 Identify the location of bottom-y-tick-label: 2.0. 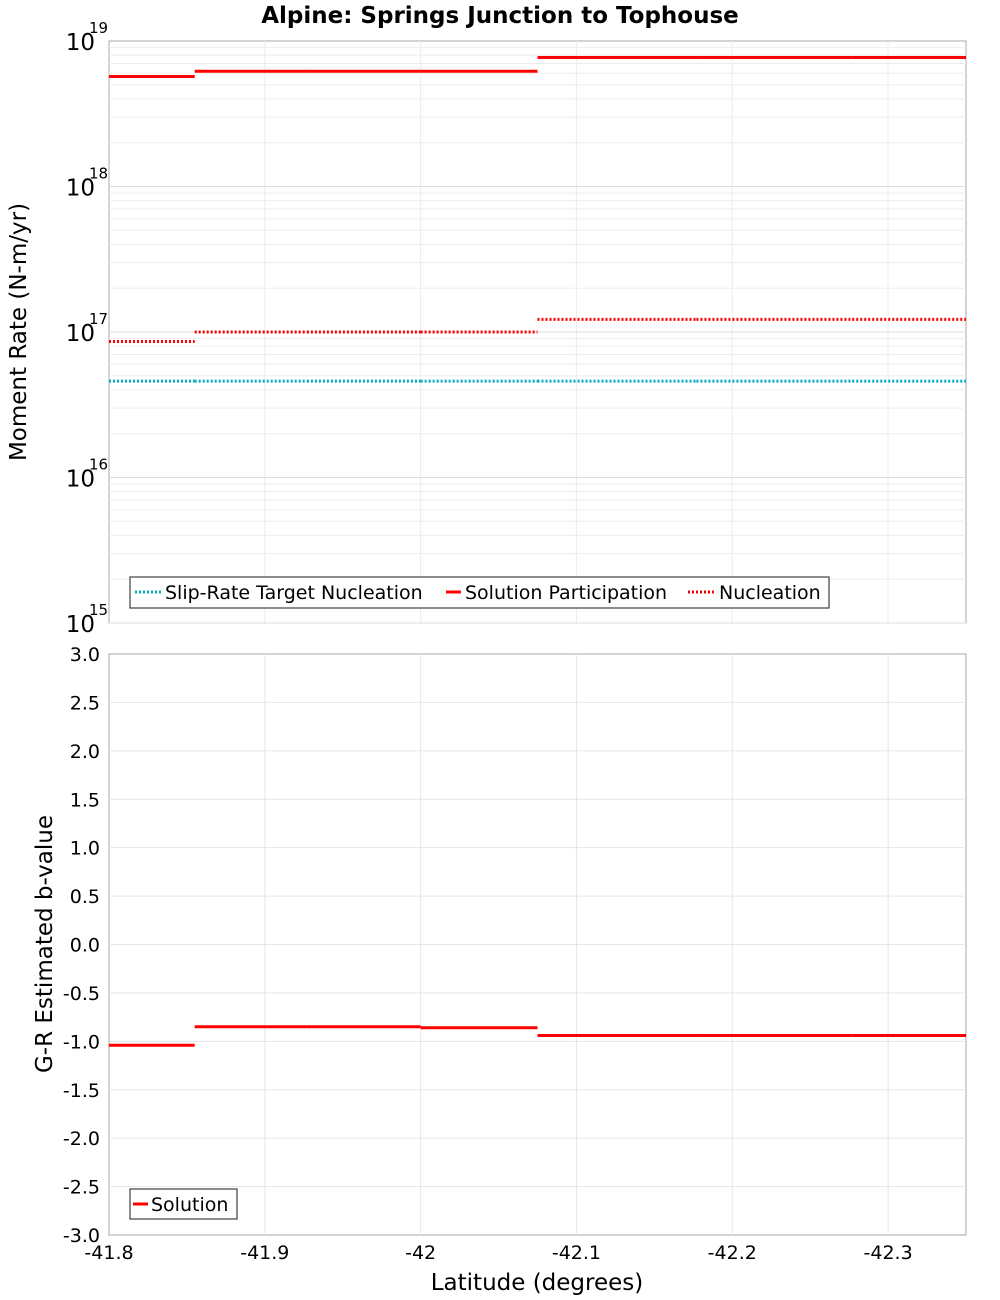
(85, 752).